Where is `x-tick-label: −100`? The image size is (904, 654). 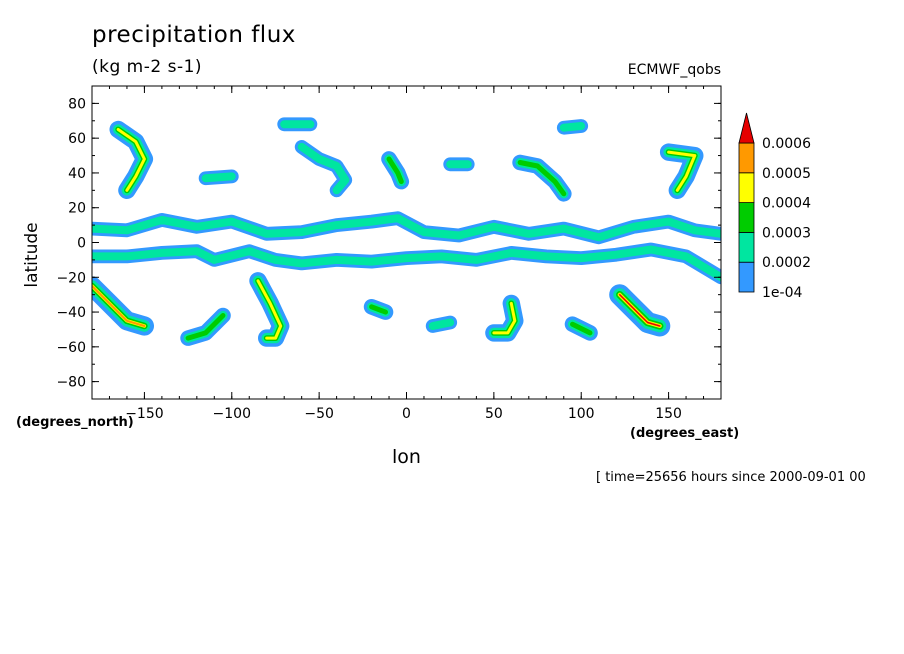 x-tick-label: −100 is located at coordinates (232, 414).